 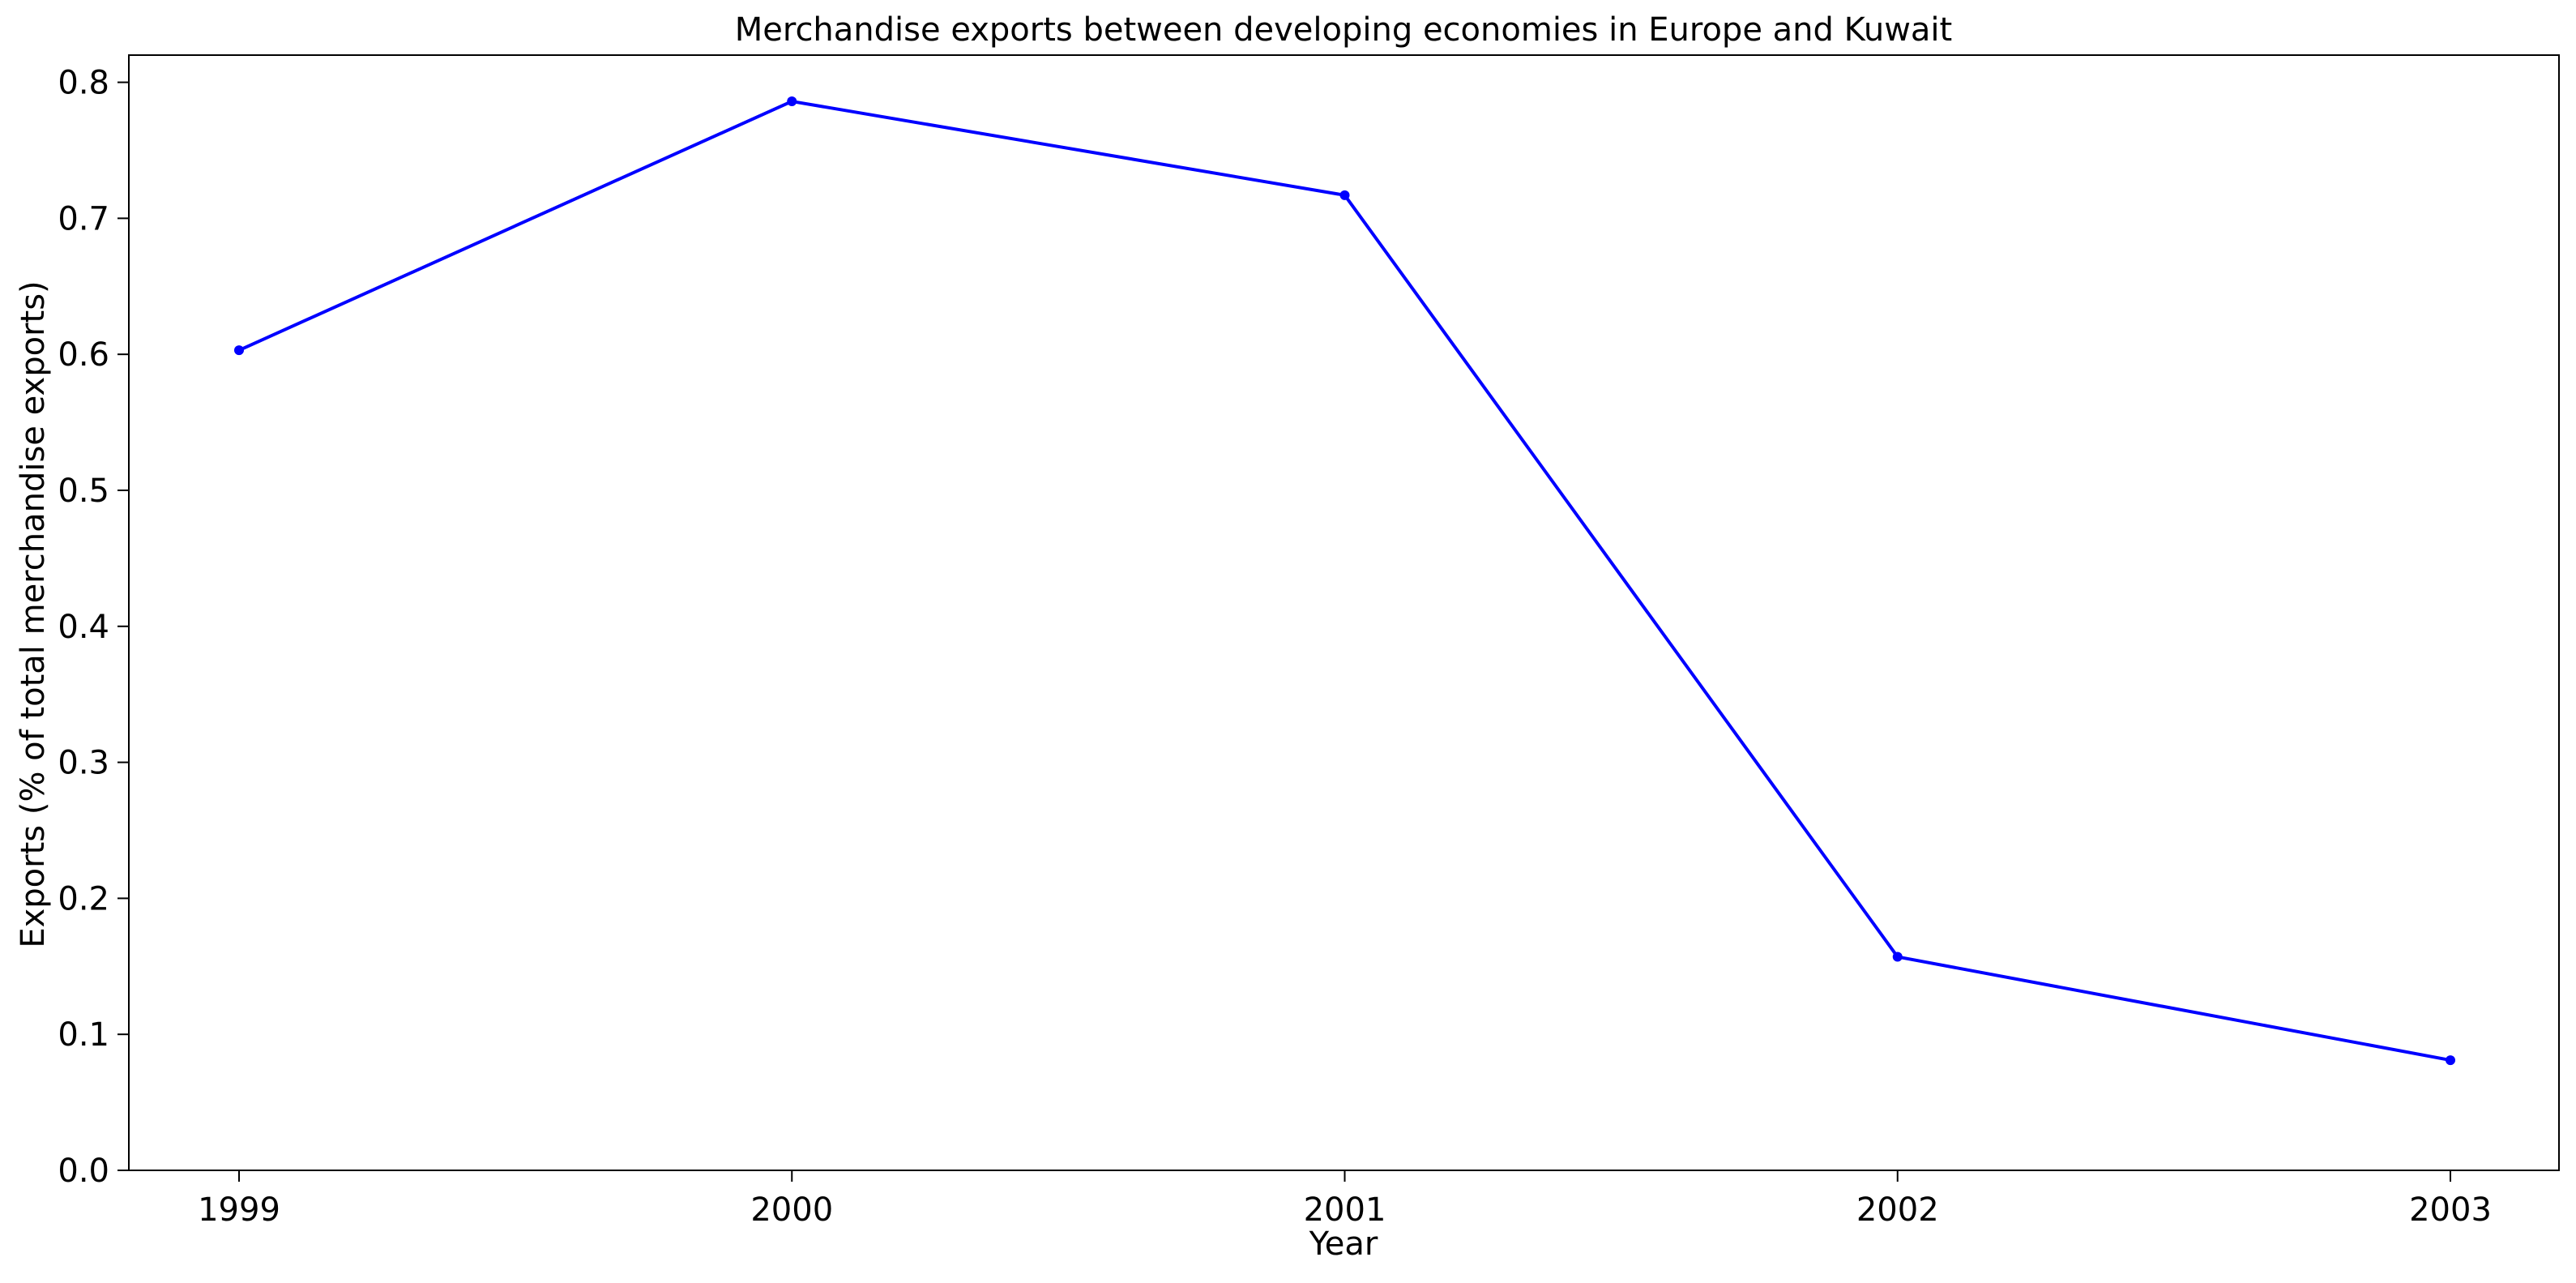 I want to click on y-tick-label: 0.8, so click(x=83, y=83).